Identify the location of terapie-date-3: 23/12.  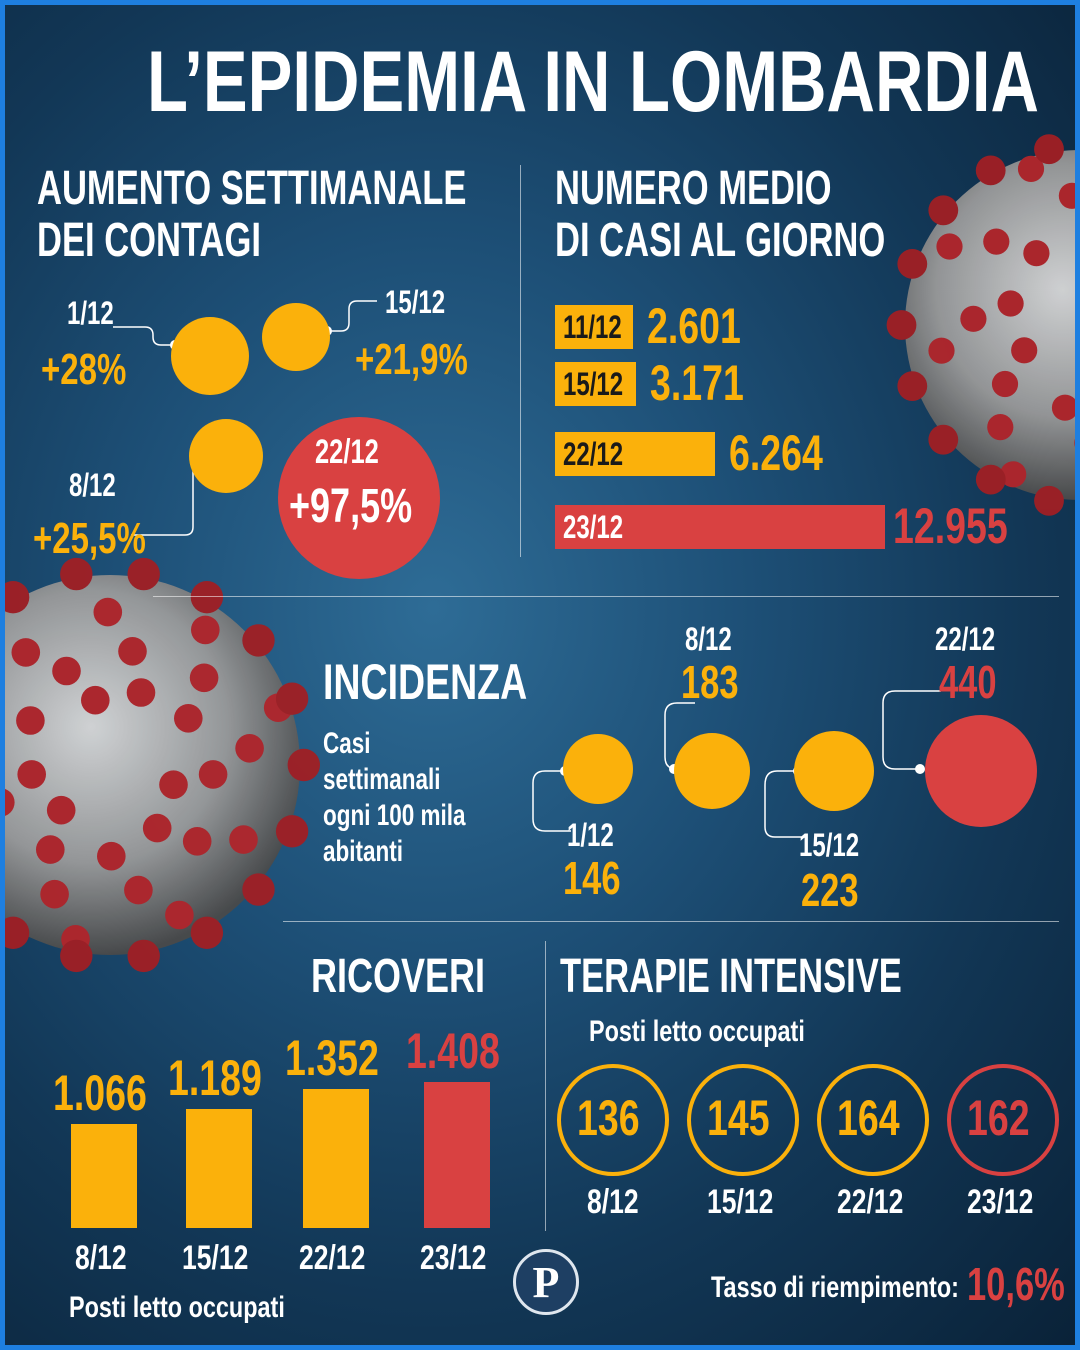
(1000, 1202).